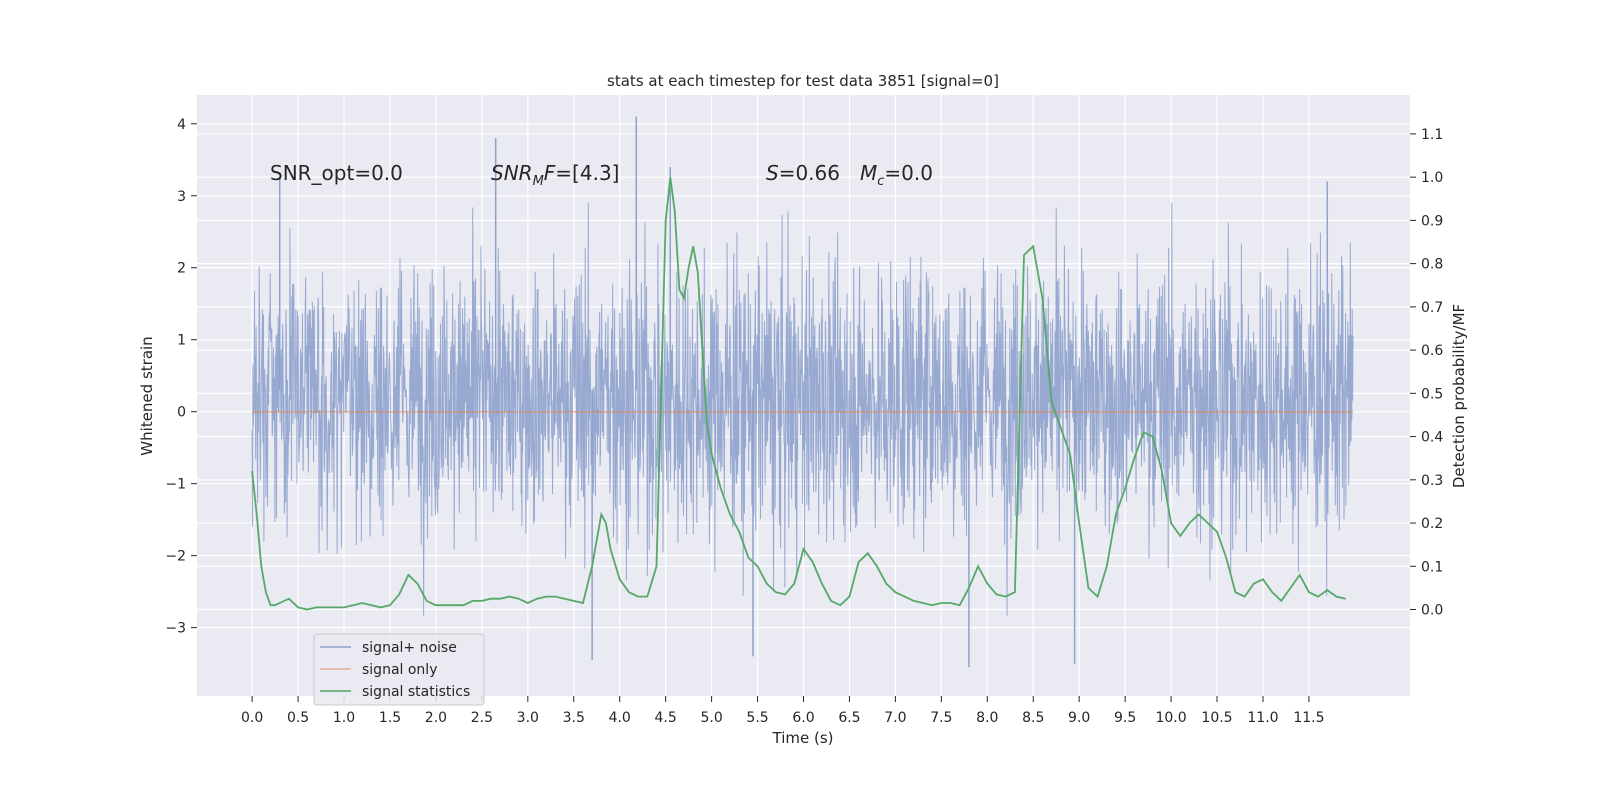  Describe the element at coordinates (1432, 308) in the screenshot. I see `y-right-tick-label: 0.7` at that location.